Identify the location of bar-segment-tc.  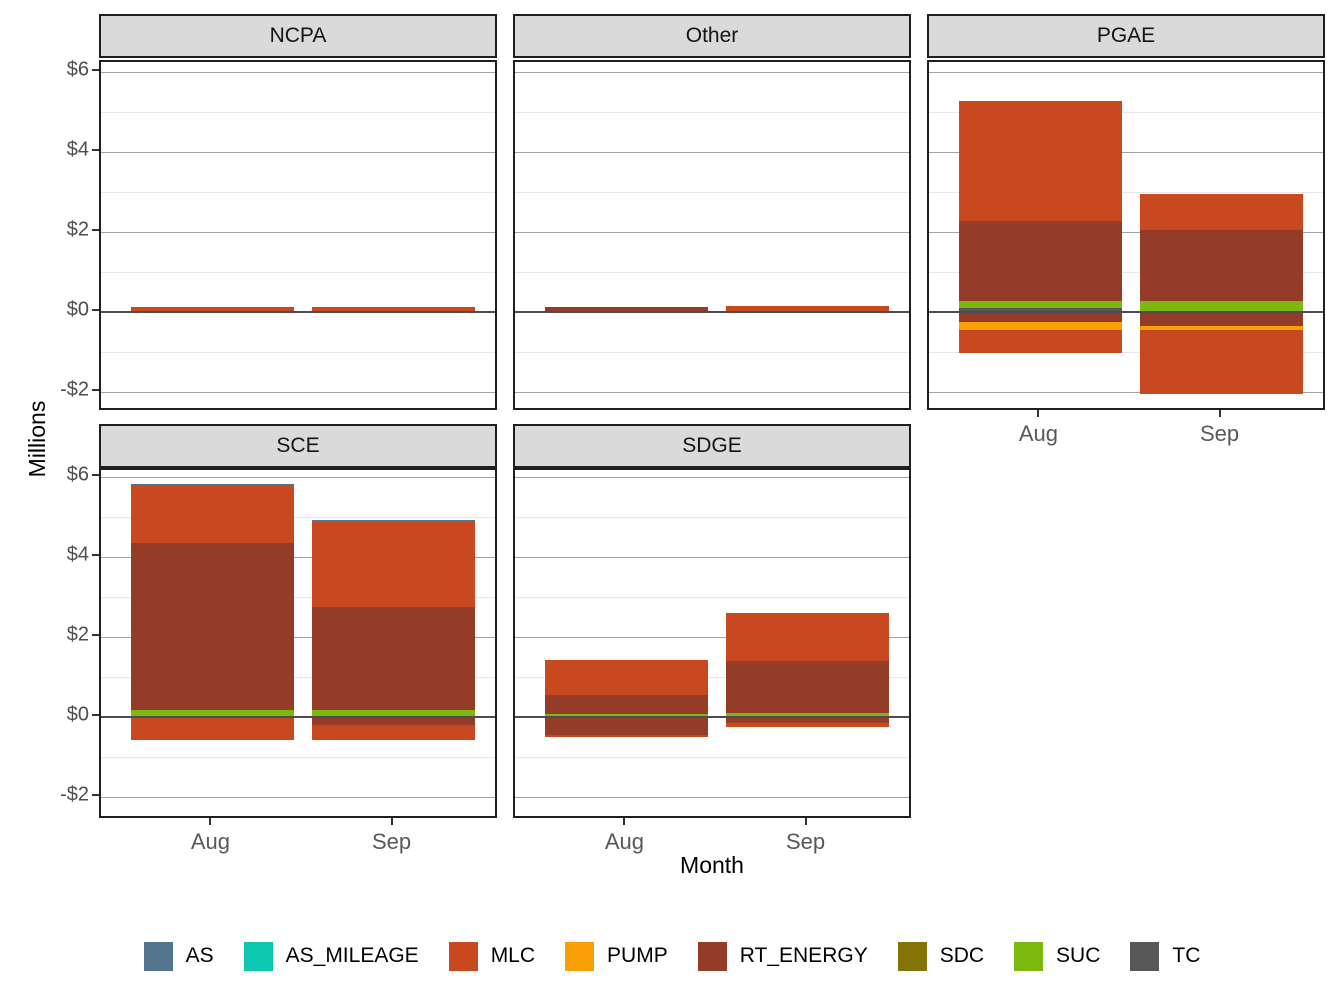
(1040, 310).